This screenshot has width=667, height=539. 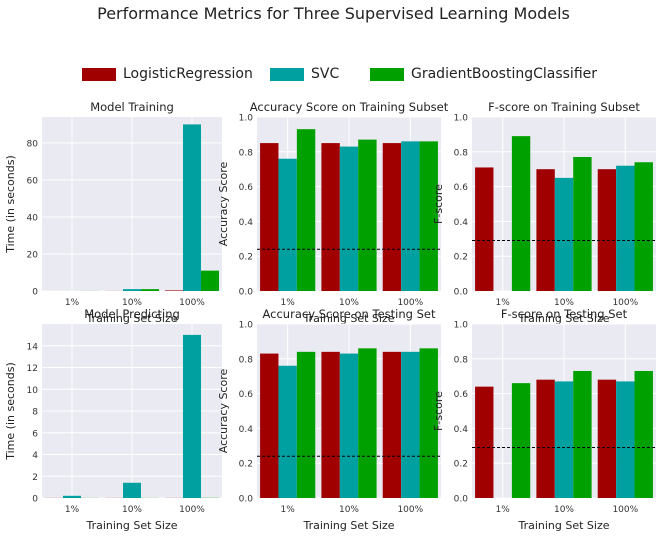 What do you see at coordinates (367, 215) in the screenshot?
I see `bar-accuracy-training-gradientboostingclassifier-10pct` at bounding box center [367, 215].